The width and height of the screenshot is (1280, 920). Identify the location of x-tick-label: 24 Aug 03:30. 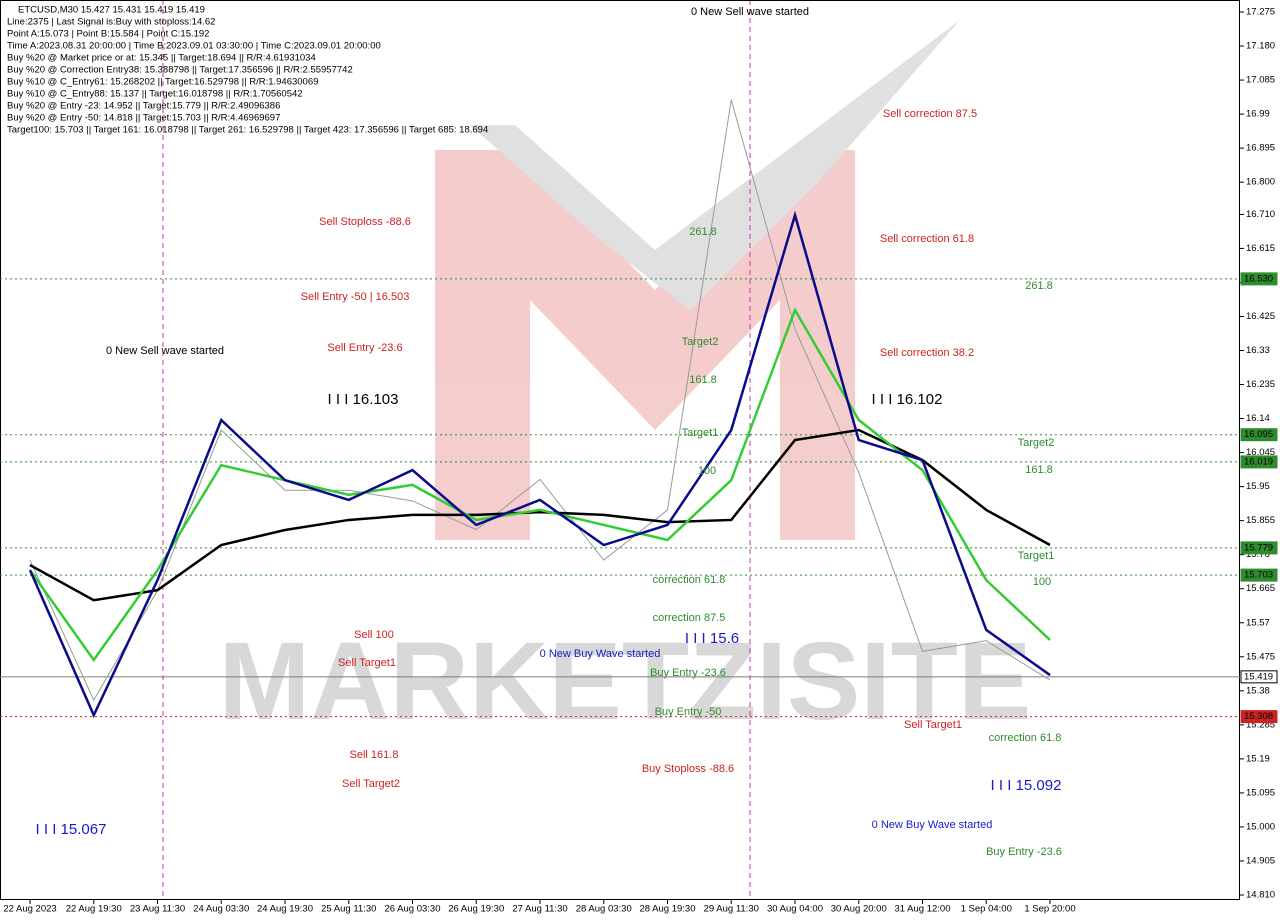
(221, 909).